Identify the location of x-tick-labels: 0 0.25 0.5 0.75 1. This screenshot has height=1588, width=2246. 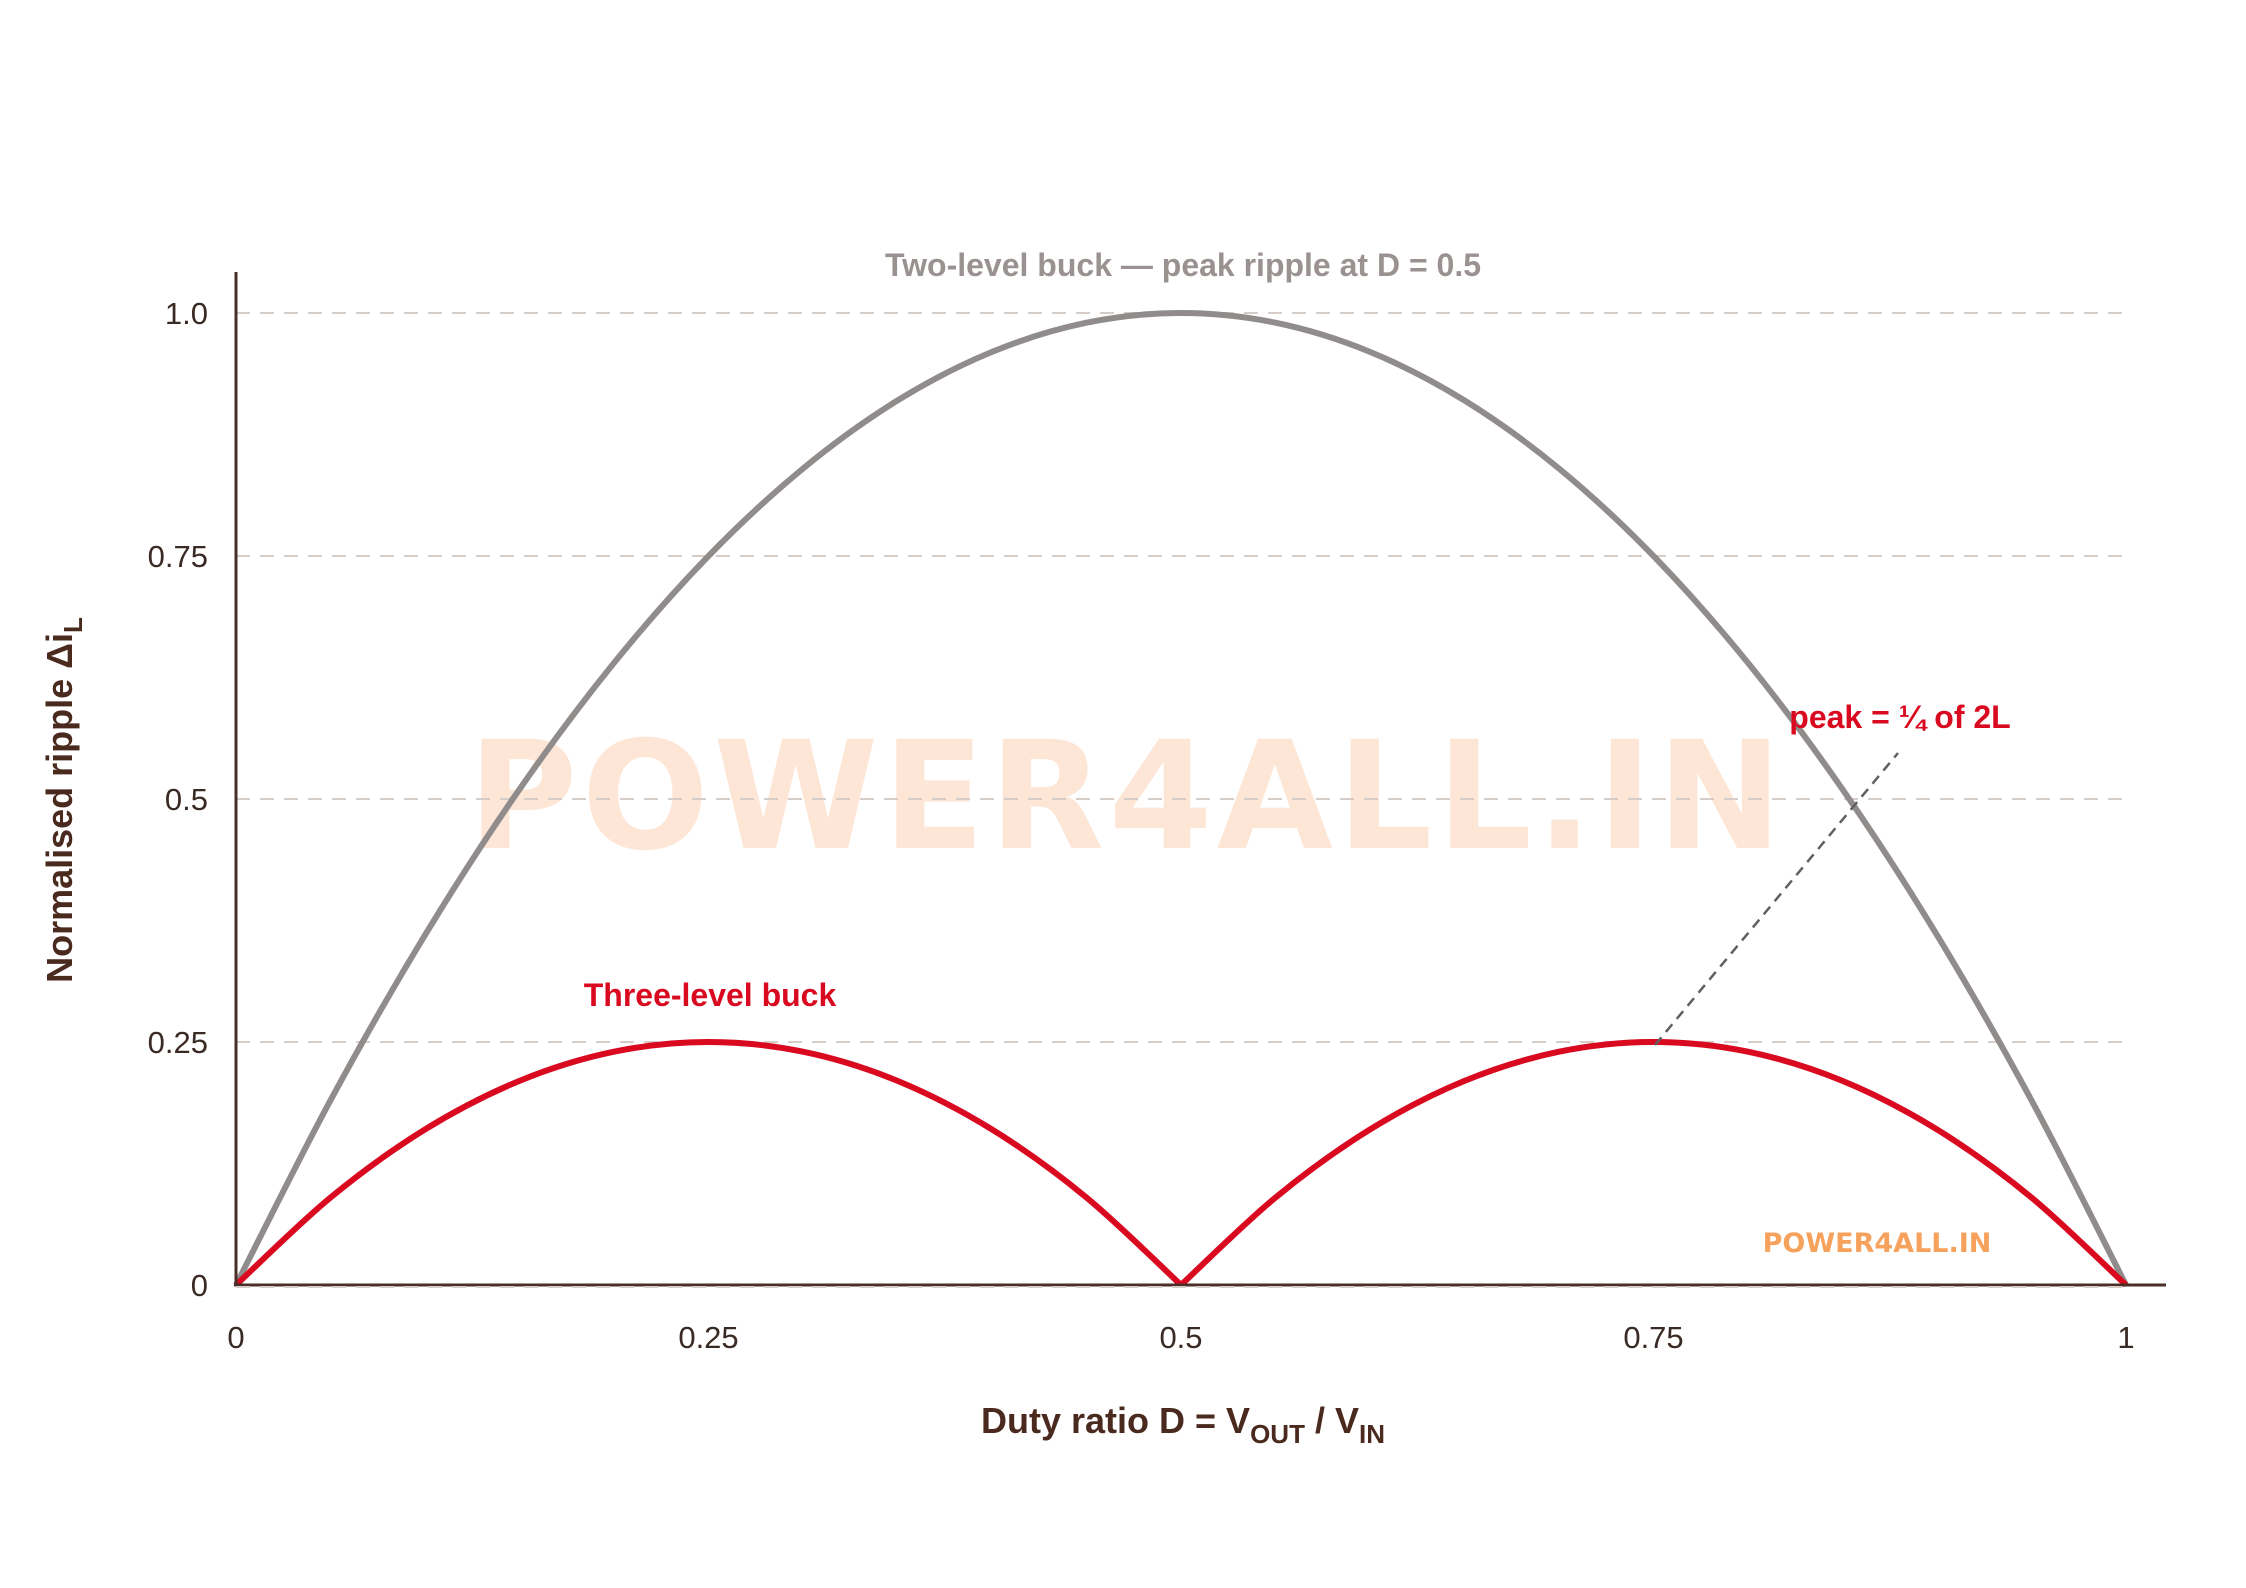
(1180, 1337).